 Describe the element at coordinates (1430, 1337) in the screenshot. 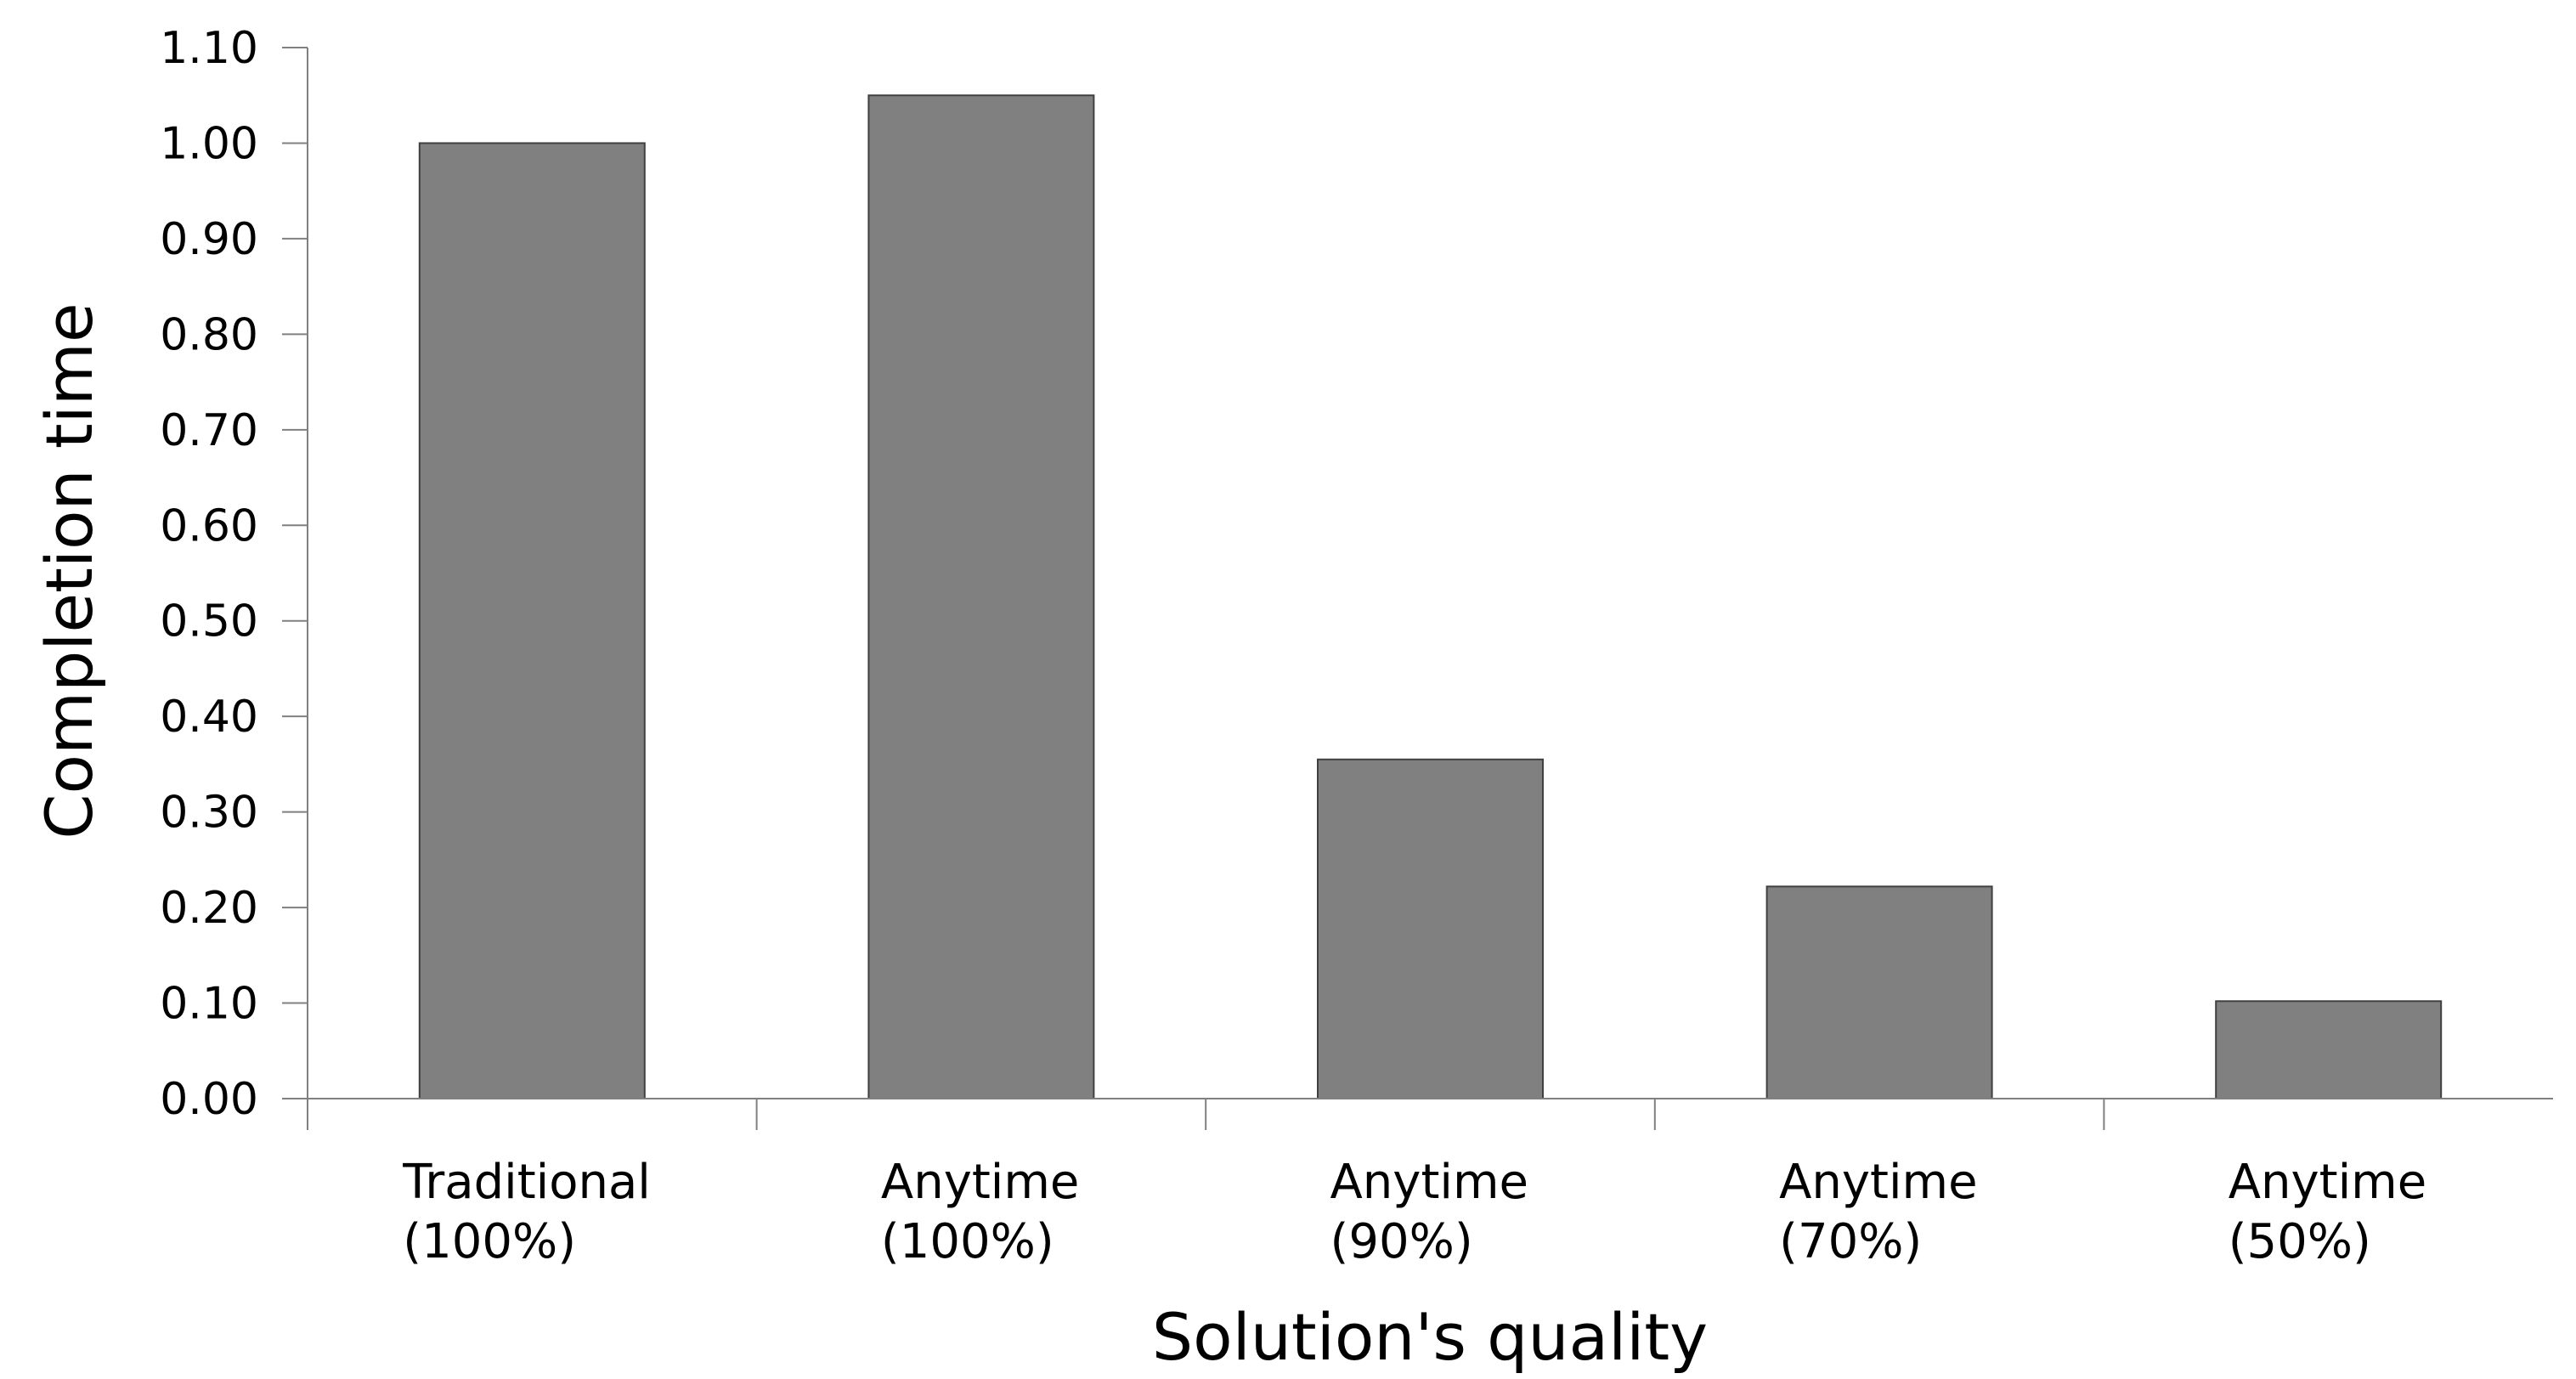

I see `x-axis-title: Solution's quality` at that location.